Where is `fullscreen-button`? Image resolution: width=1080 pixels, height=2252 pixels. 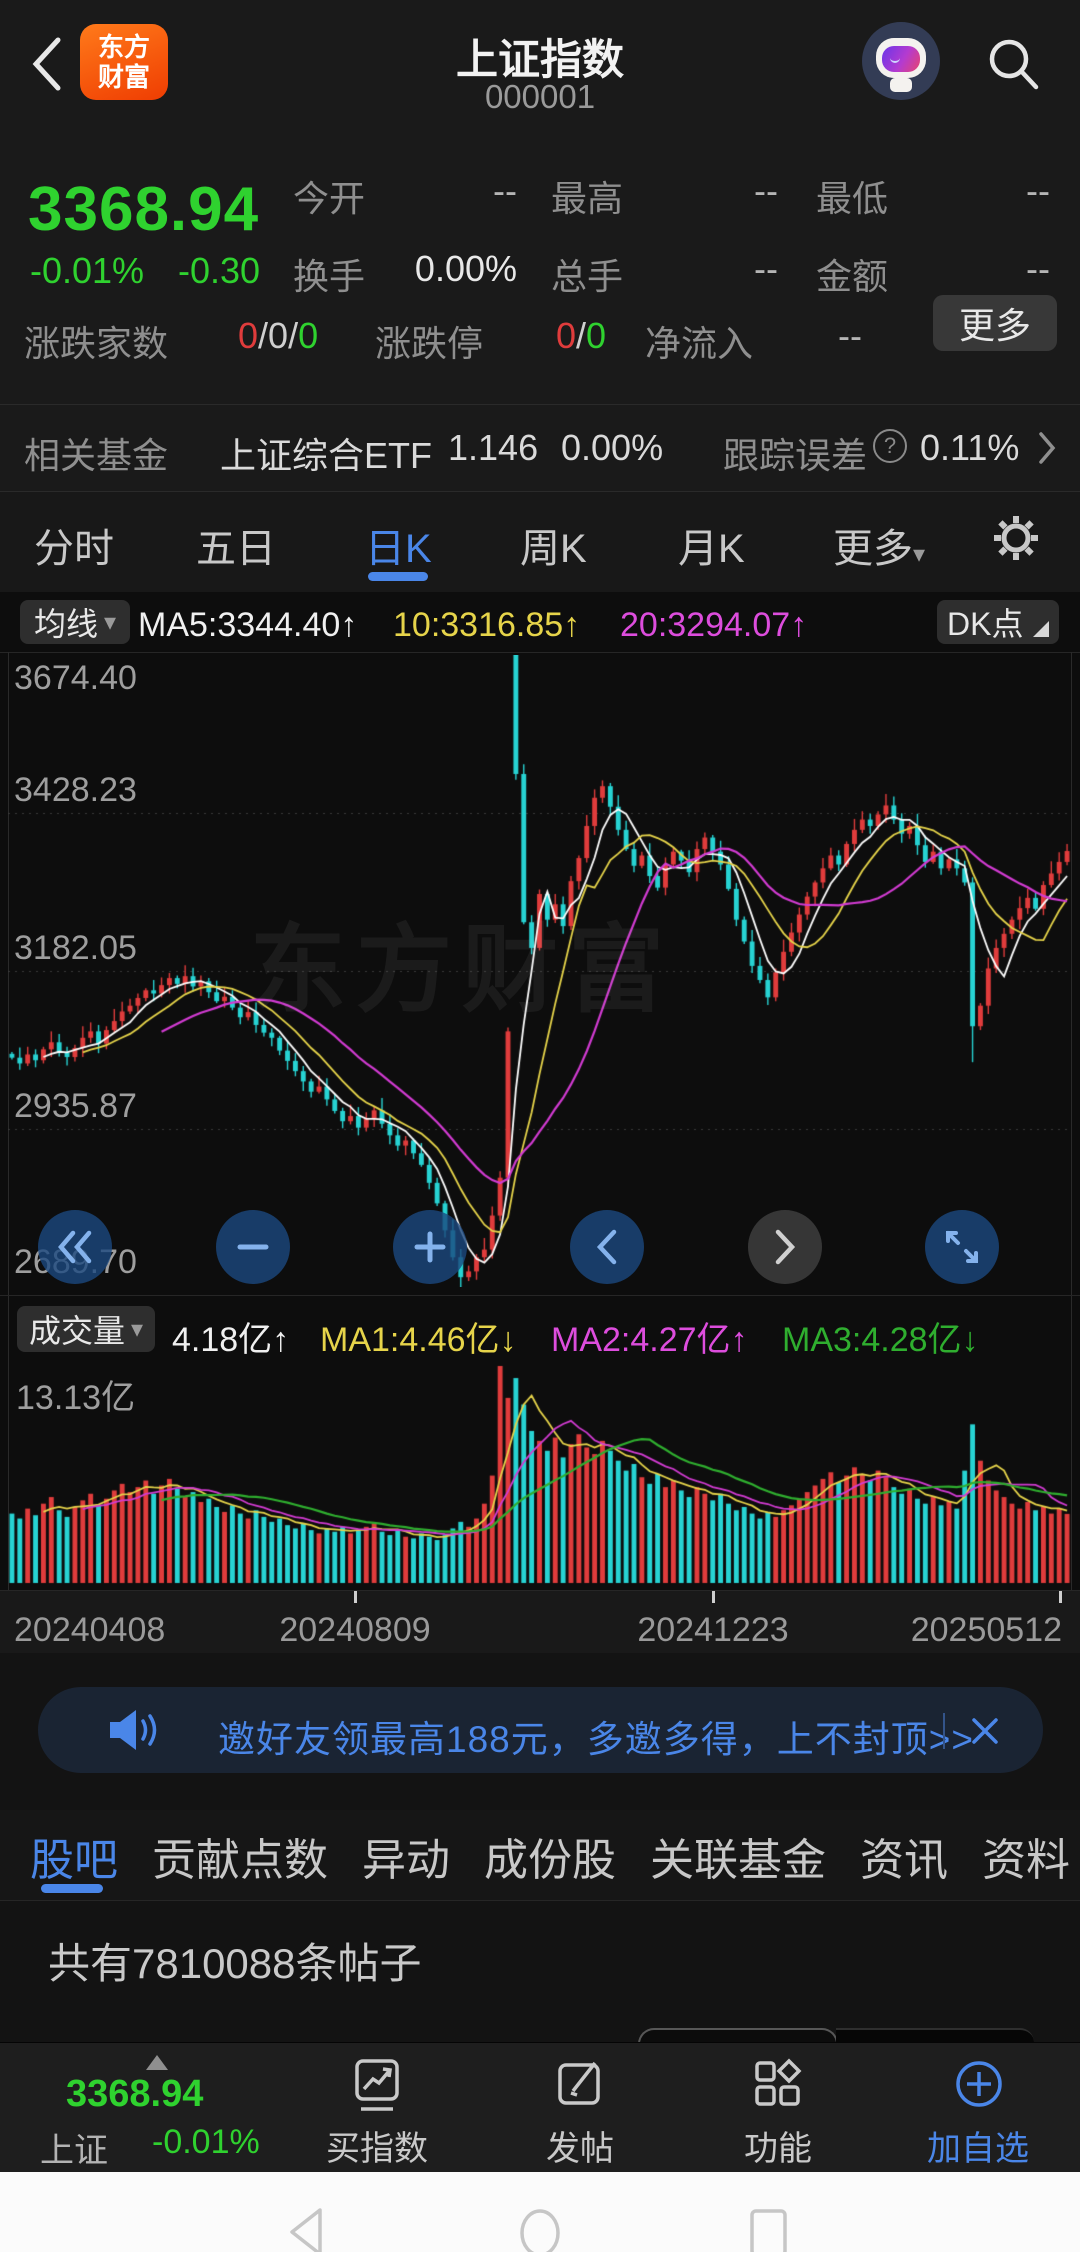 fullscreen-button is located at coordinates (962, 1247).